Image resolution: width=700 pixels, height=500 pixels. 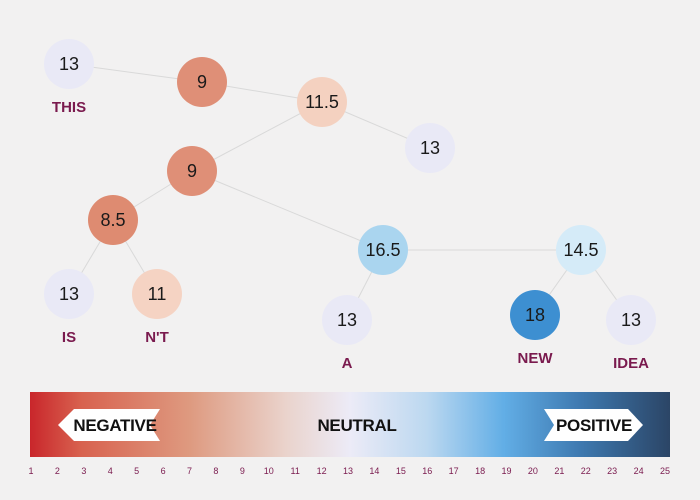 I want to click on scale-tick-label: 22, so click(x=586, y=471).